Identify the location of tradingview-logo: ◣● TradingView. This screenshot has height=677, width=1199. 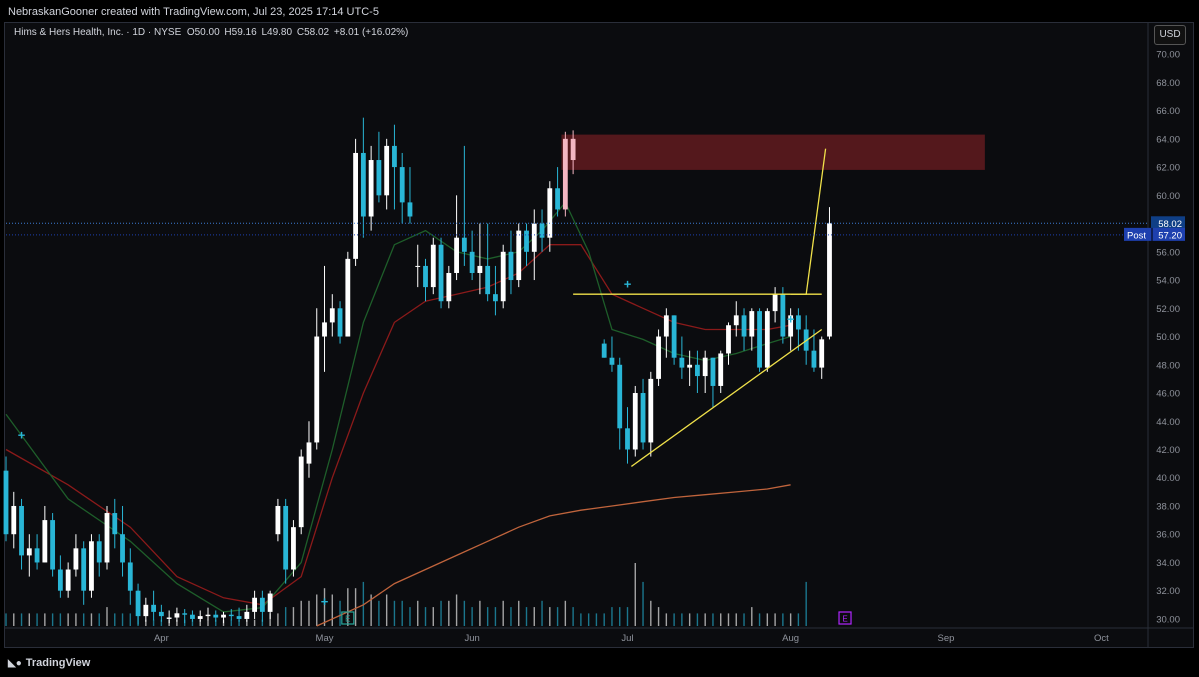
(49, 663).